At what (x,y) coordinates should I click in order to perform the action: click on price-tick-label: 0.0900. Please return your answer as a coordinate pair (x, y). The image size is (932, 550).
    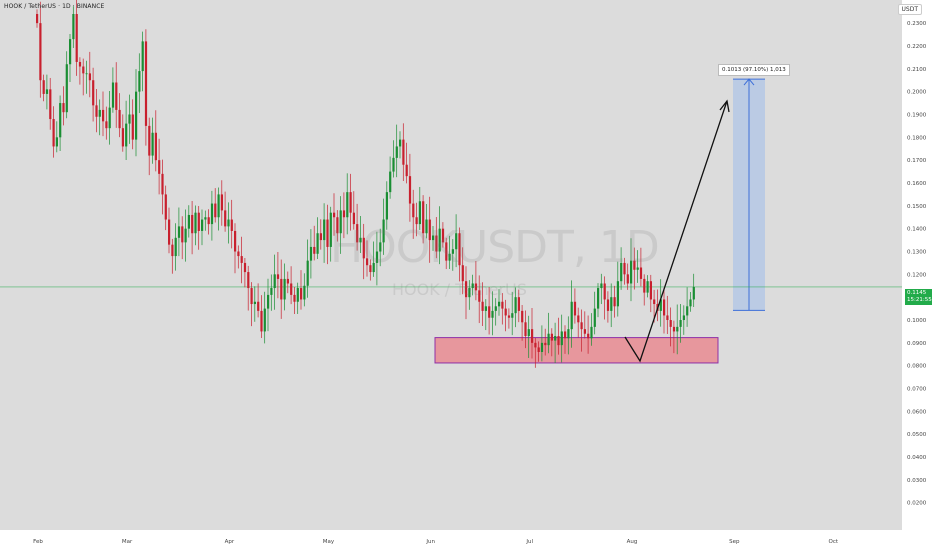
    Looking at the image, I should click on (917, 344).